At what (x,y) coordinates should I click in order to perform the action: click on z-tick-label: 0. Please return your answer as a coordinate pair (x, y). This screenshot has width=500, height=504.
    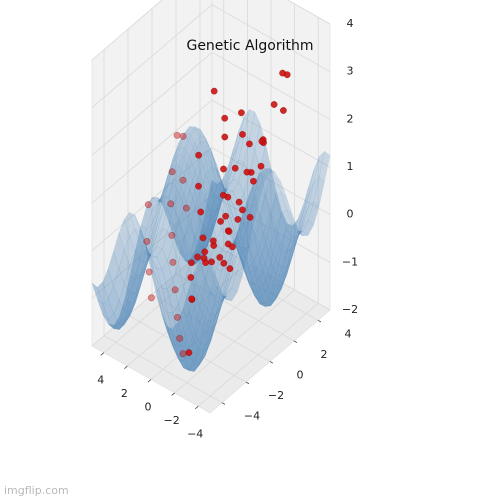
    Looking at the image, I should click on (350, 214).